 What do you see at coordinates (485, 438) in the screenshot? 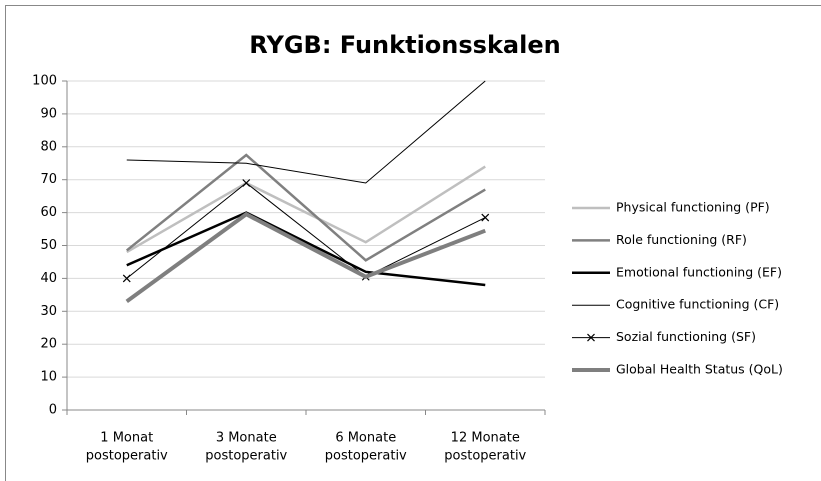
I see `x-tick-label: 12 Monate` at bounding box center [485, 438].